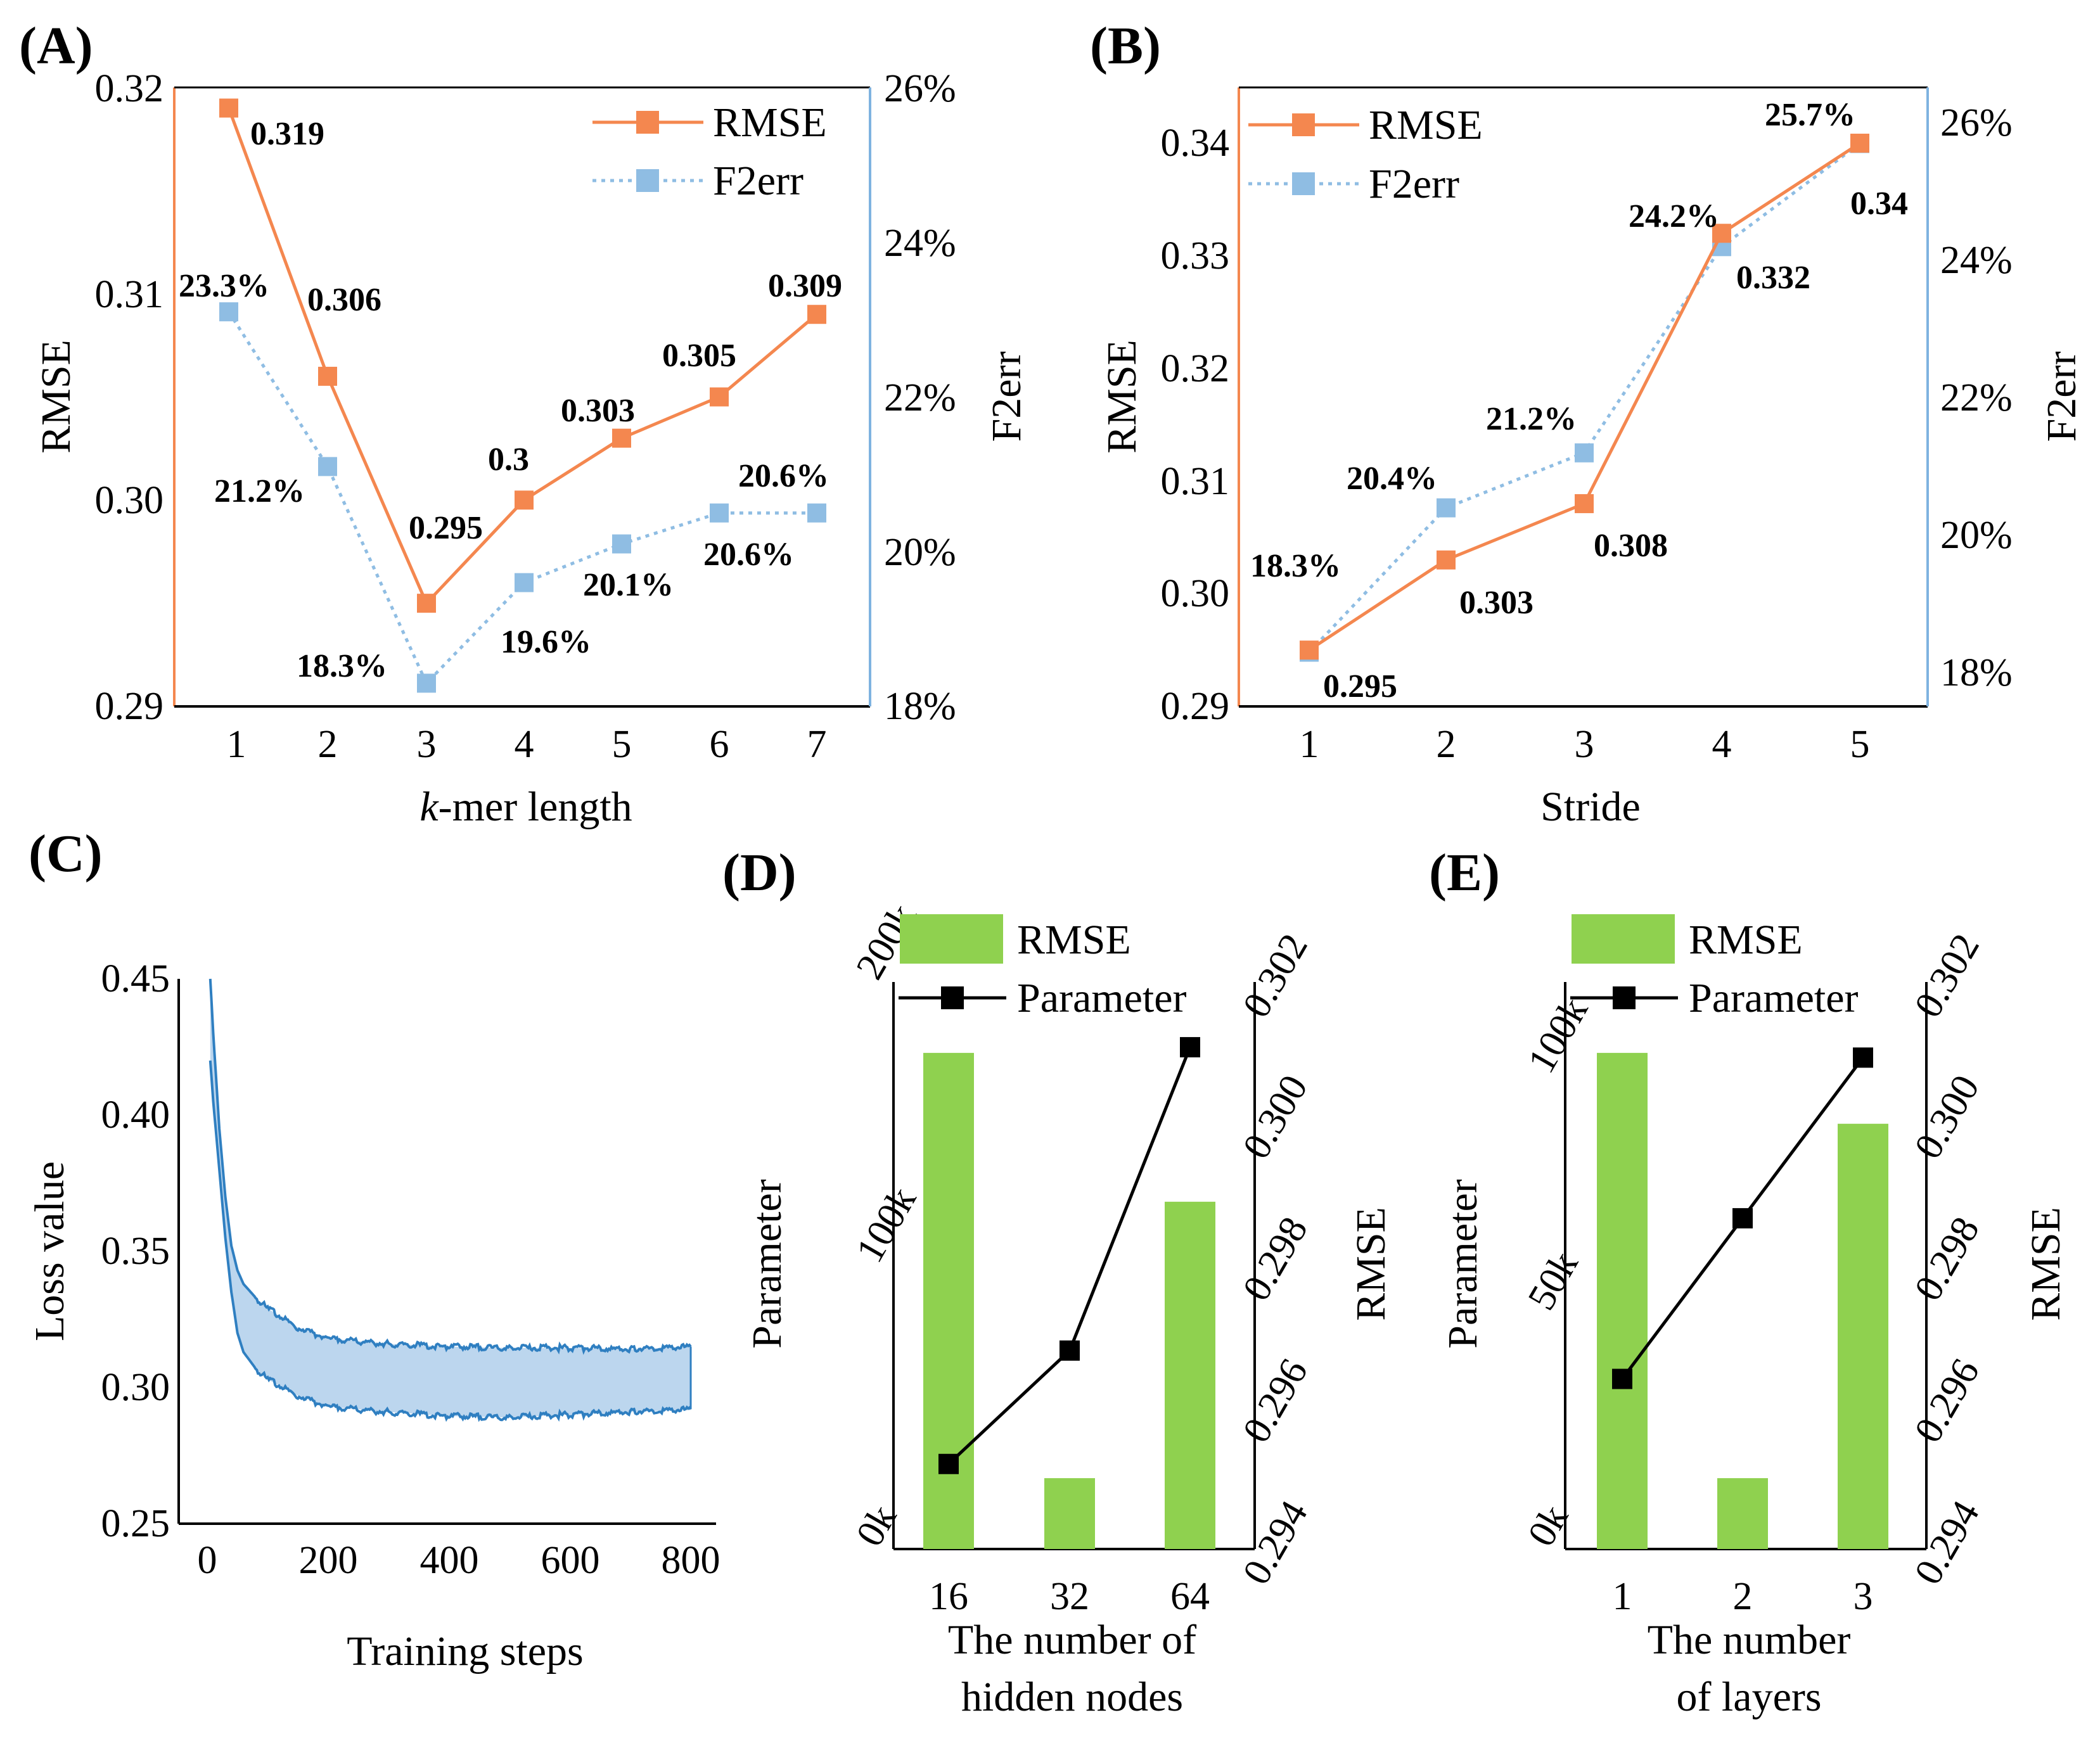 This screenshot has height=1741, width=2100. I want to click on panel-d-y2tick: 0.302, so click(1275, 976).